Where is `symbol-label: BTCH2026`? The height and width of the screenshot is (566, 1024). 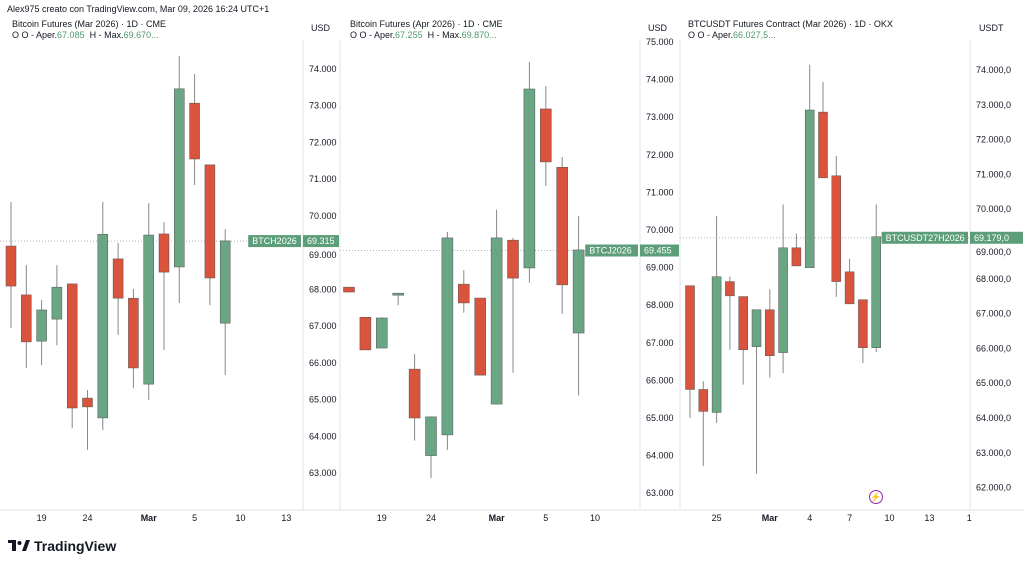 symbol-label: BTCH2026 is located at coordinates (274, 241).